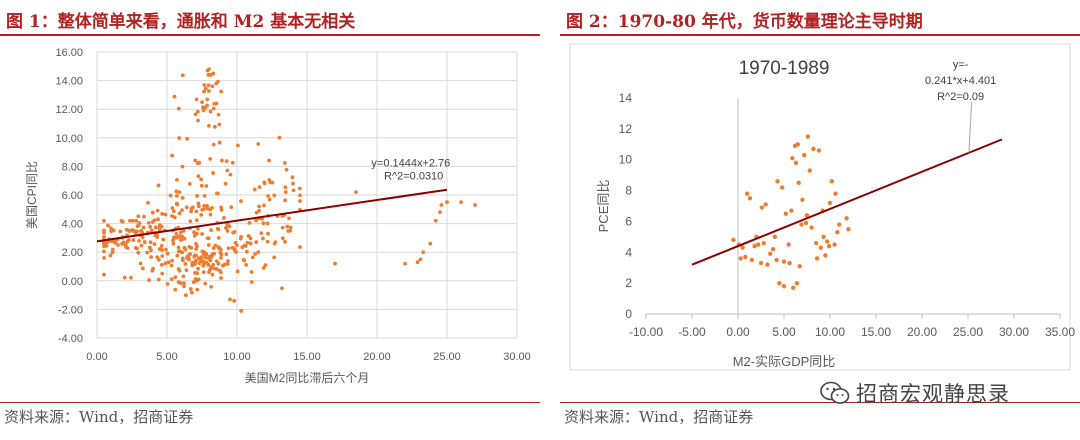 This screenshot has height=440, width=1080. What do you see at coordinates (835, 392) in the screenshot?
I see `wechat-icon` at bounding box center [835, 392].